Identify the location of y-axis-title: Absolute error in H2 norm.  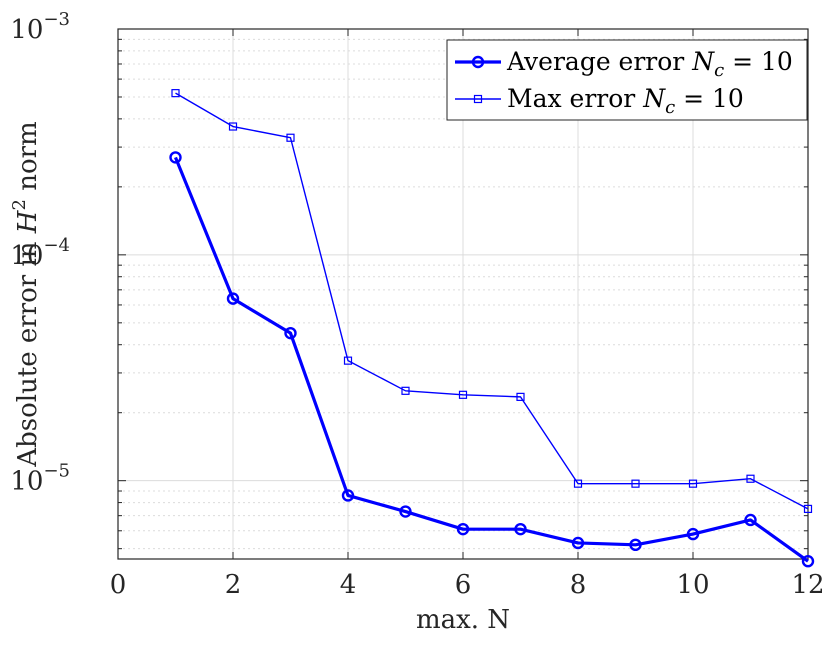
(26, 294).